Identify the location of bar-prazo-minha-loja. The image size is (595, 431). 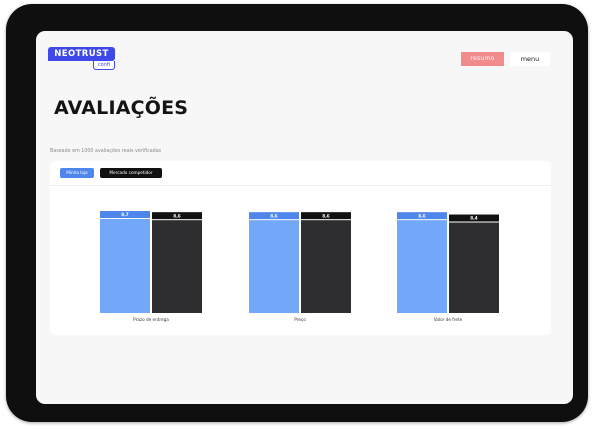
(125, 266).